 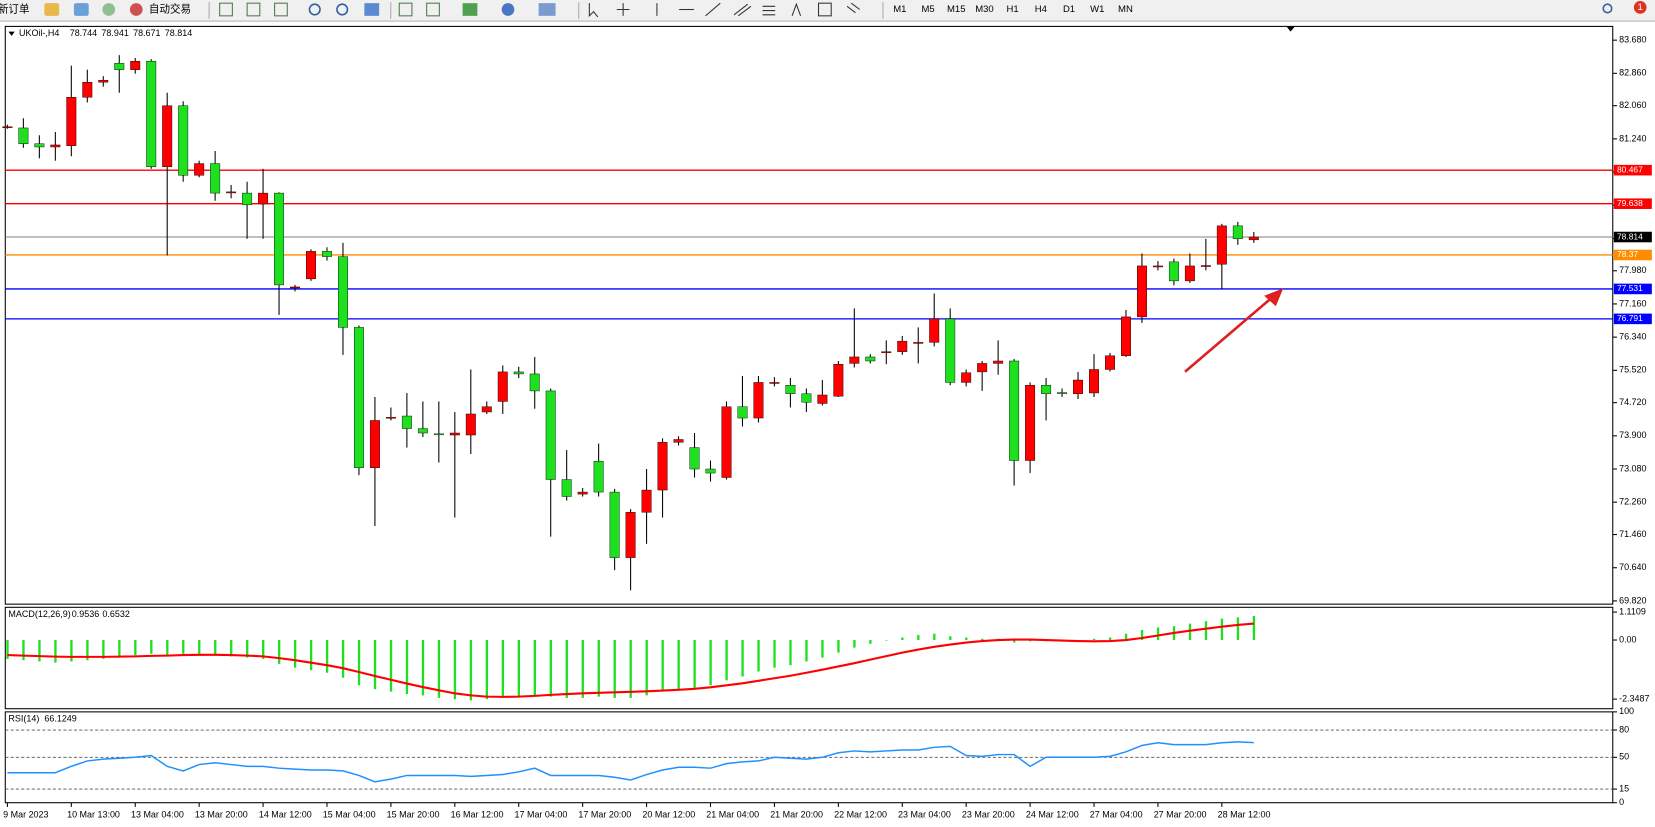 I want to click on label-icon, so click(x=824, y=9).